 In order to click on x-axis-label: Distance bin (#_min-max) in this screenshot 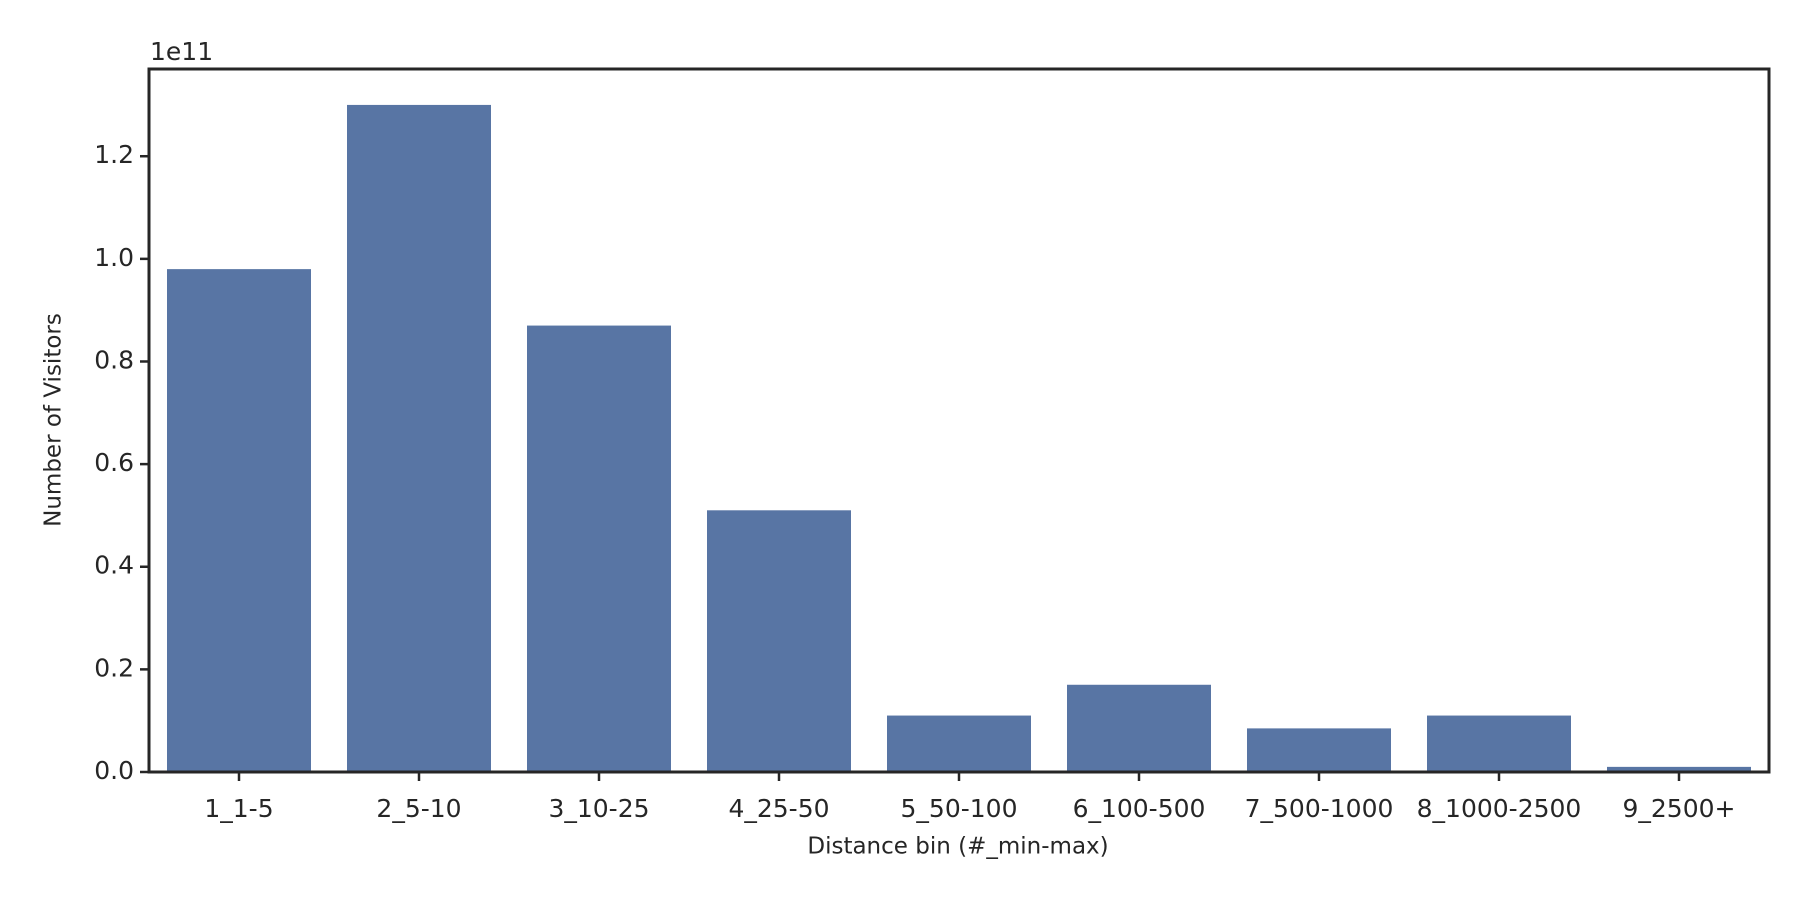, I will do `click(957, 847)`.